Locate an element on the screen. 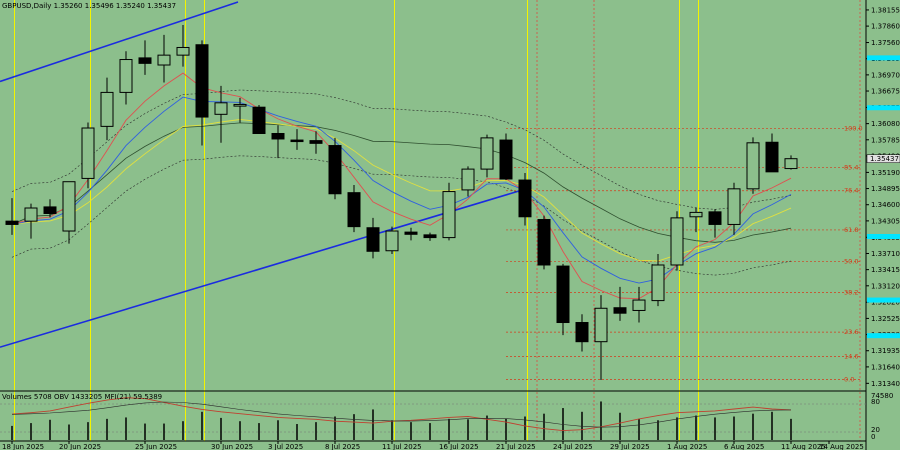  price-tick-label: 1.37860 is located at coordinates (885, 27).